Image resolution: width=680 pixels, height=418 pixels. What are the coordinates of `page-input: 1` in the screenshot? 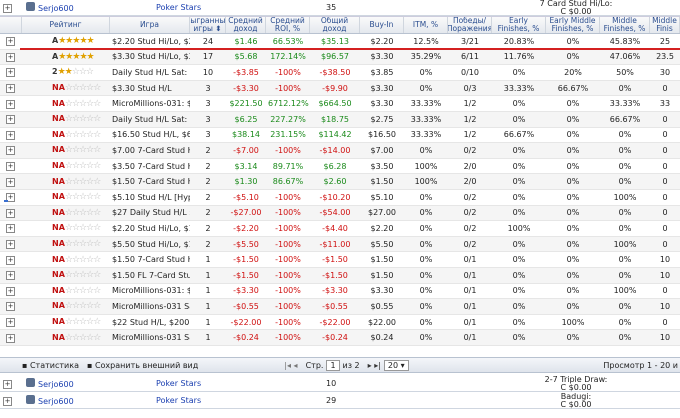 It's located at (333, 365).